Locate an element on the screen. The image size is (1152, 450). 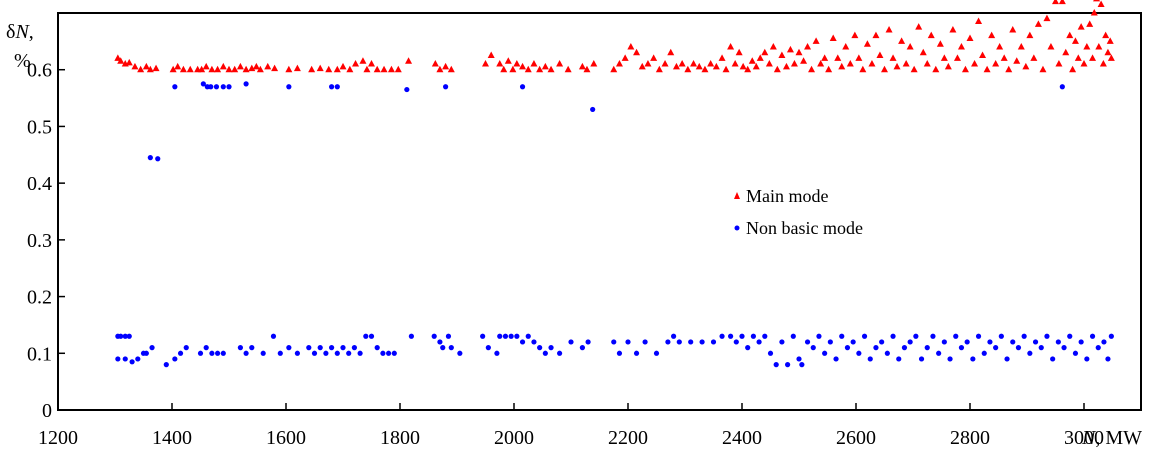
y-axis: 0 0.1 0.2 0.3 0.4 0.5 0.6 is located at coordinates (46, 241).